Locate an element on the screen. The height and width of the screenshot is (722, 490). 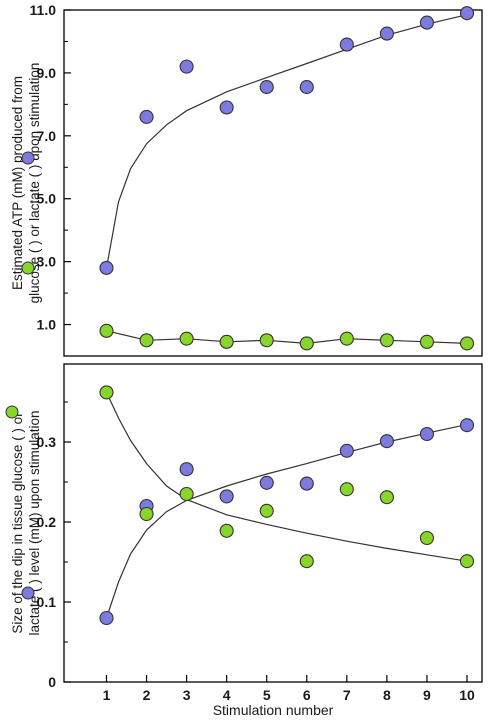
bottom-y-tick-label: 0.1 is located at coordinates (47, 602).